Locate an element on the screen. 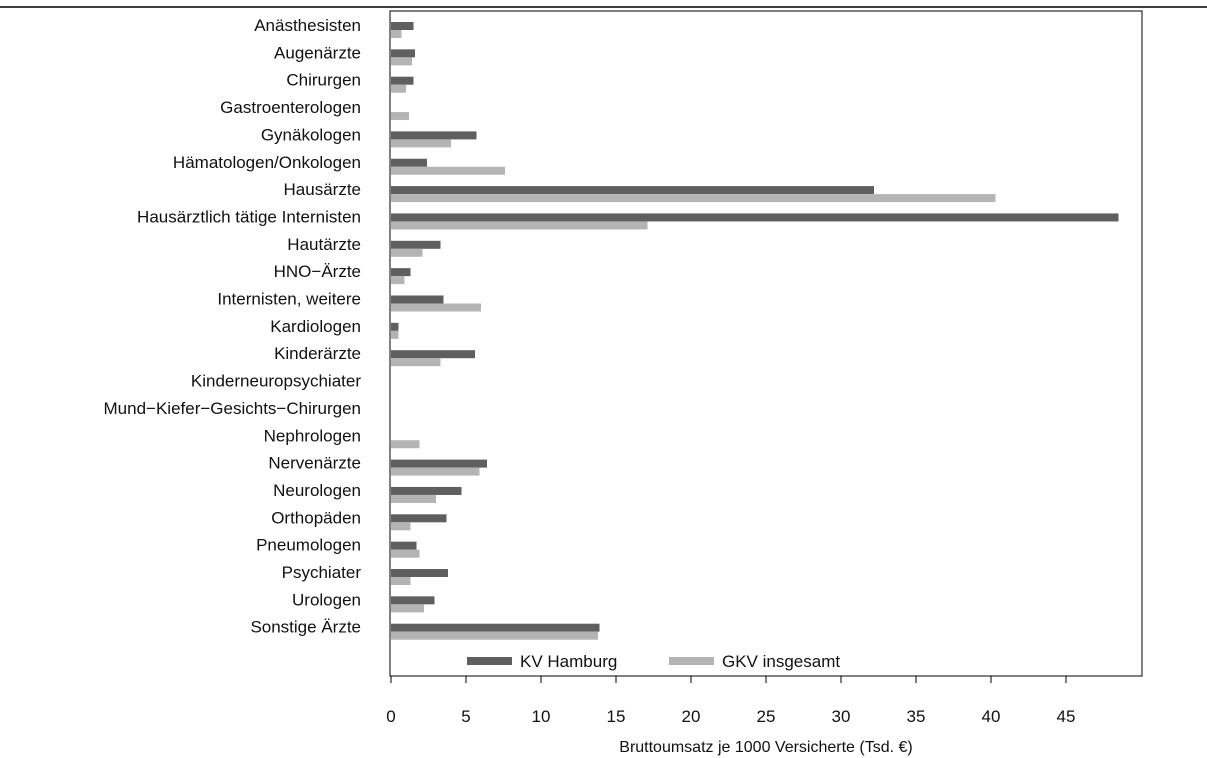 The height and width of the screenshot is (758, 1207). legend-kv-hamburg-swatch is located at coordinates (489, 661).